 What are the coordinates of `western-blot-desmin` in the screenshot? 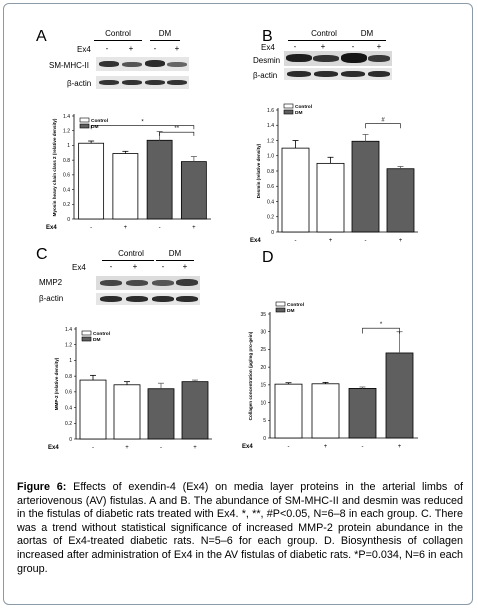 It's located at (338, 58).